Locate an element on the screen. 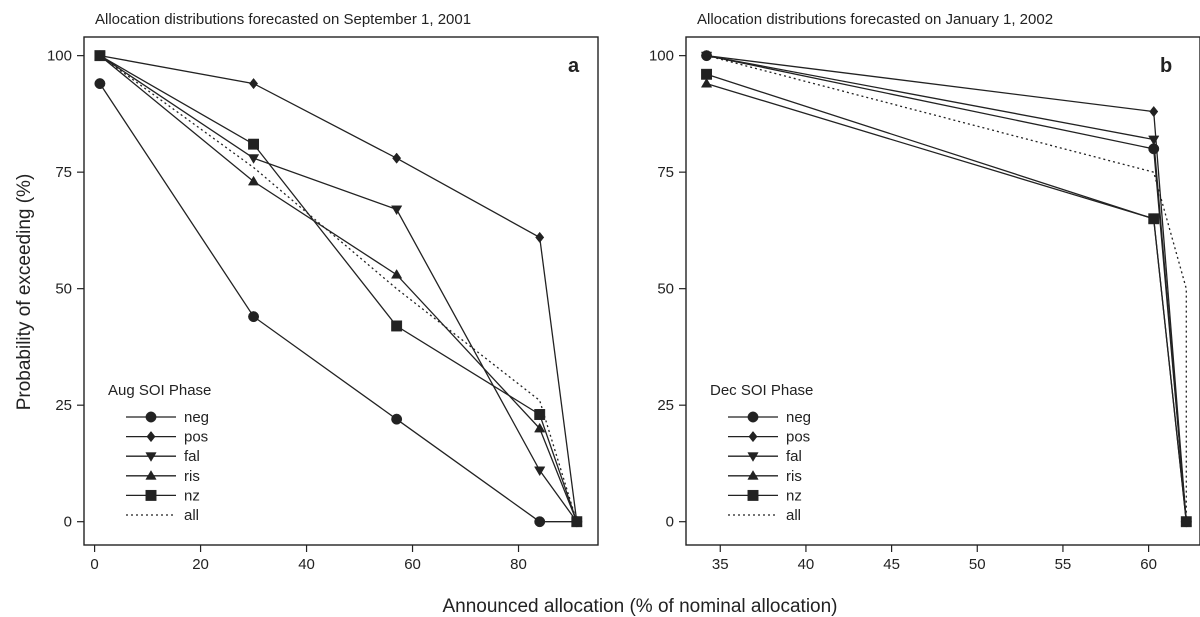  panel-a-x-tick-label: 20 is located at coordinates (200, 564).